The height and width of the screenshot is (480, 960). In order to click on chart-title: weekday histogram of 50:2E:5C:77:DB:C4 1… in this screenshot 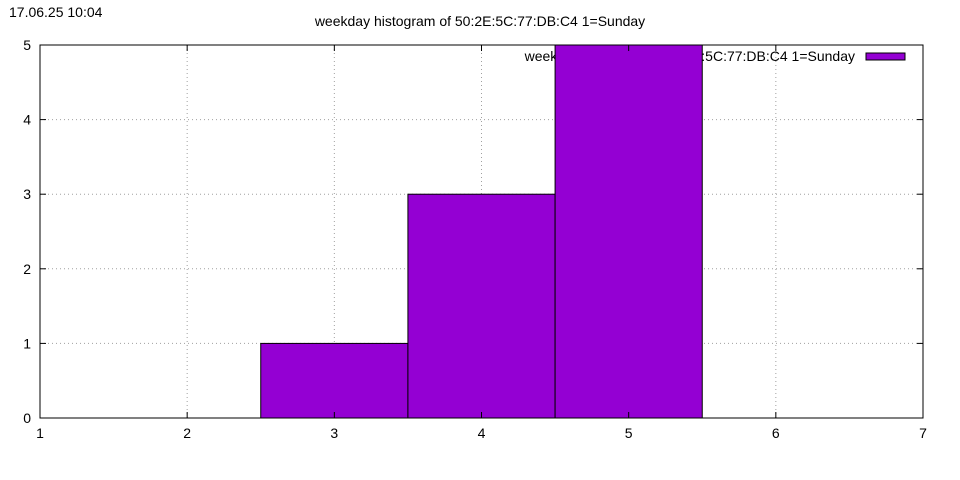, I will do `click(479, 21)`.